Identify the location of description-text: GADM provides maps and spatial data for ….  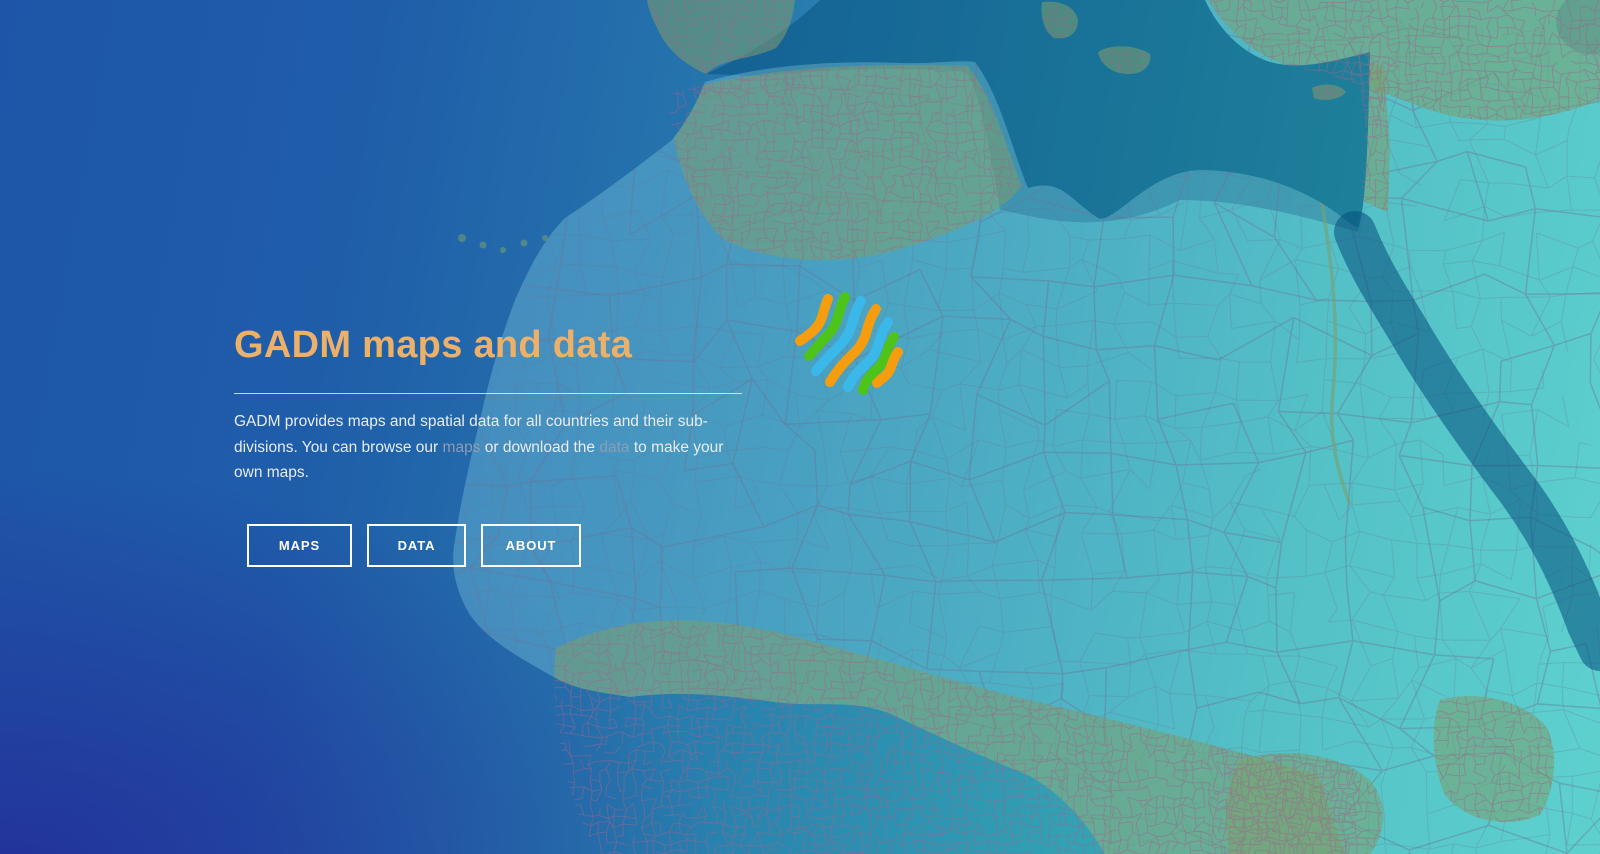
(471, 434).